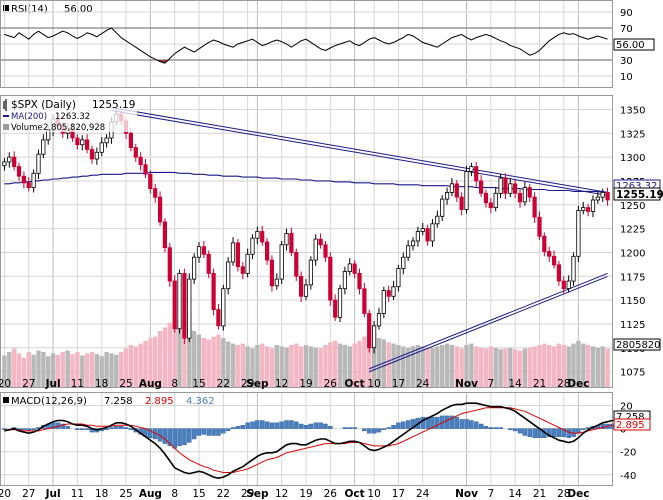 Image resolution: width=663 pixels, height=500 pixels. I want to click on macd-signal-value: 2.895, so click(159, 401).